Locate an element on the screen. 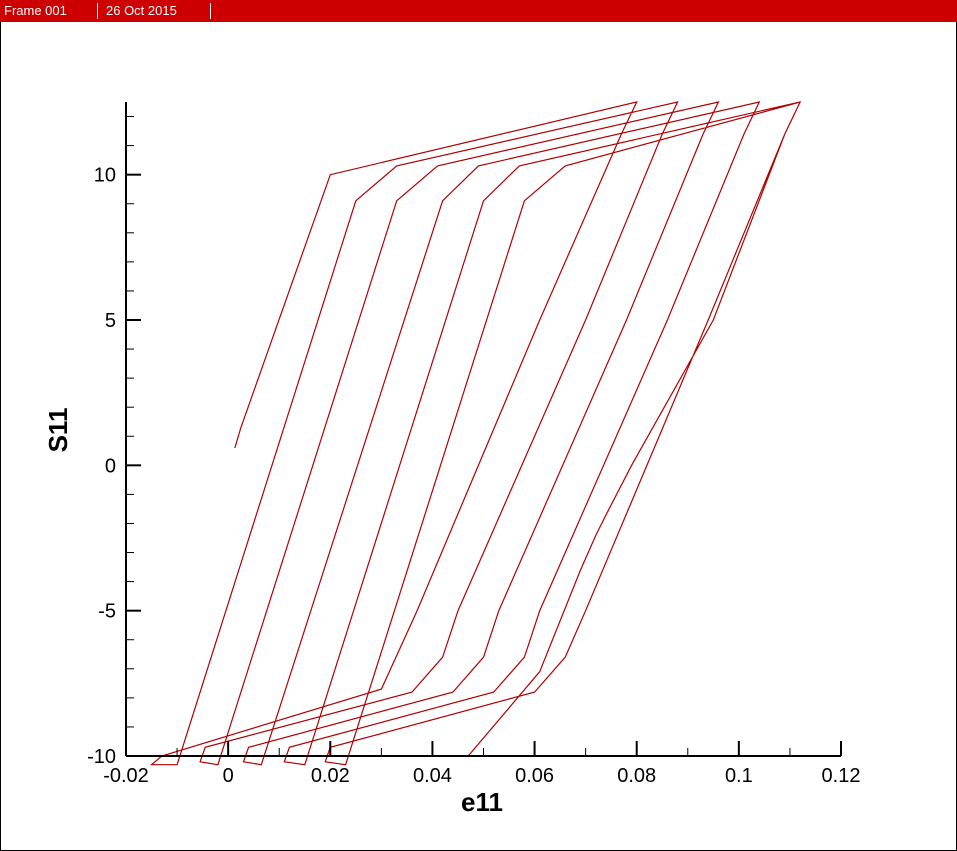 The height and width of the screenshot is (851, 957). date-label: 26 Oct 2015 is located at coordinates (141, 10).